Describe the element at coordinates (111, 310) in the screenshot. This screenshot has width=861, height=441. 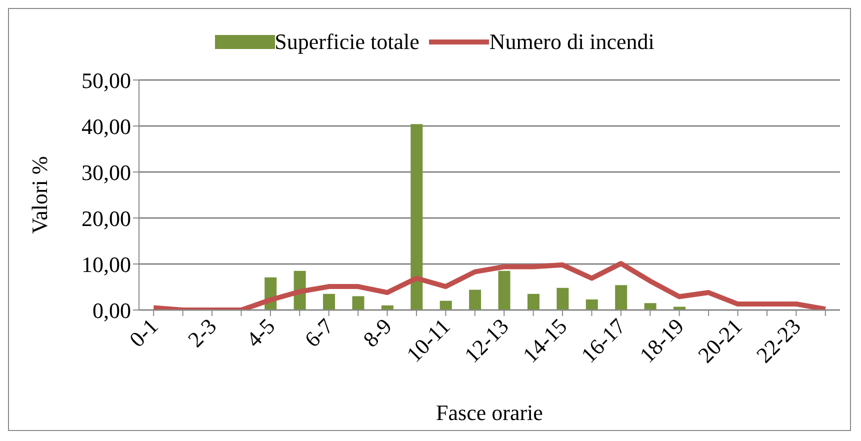
I see `y-tick-label: 0,00` at that location.